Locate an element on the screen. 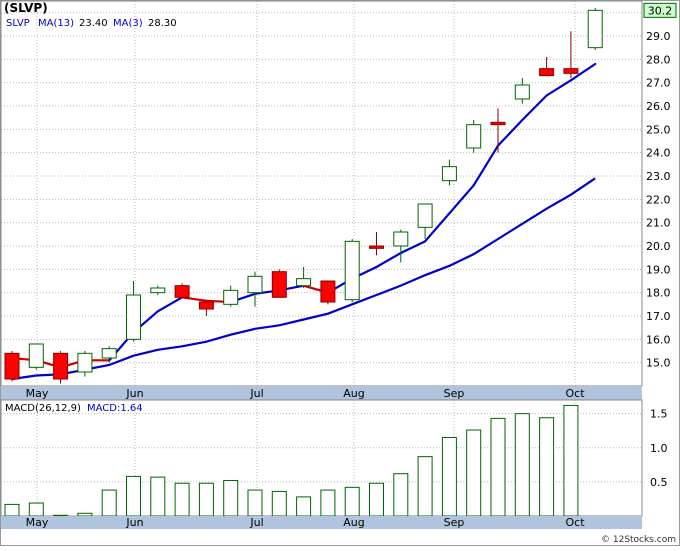 The height and width of the screenshot is (551, 680). ticker-title: (SLVP) is located at coordinates (26, 8).